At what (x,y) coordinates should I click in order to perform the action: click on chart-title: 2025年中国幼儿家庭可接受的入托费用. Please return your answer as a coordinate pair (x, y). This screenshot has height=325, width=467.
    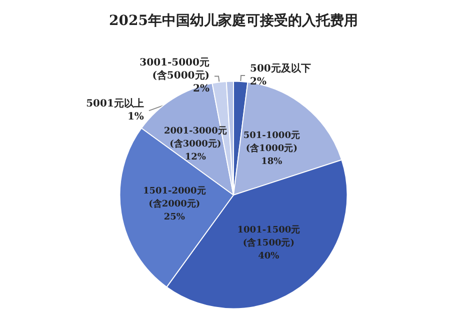
    Looking at the image, I should click on (233, 20).